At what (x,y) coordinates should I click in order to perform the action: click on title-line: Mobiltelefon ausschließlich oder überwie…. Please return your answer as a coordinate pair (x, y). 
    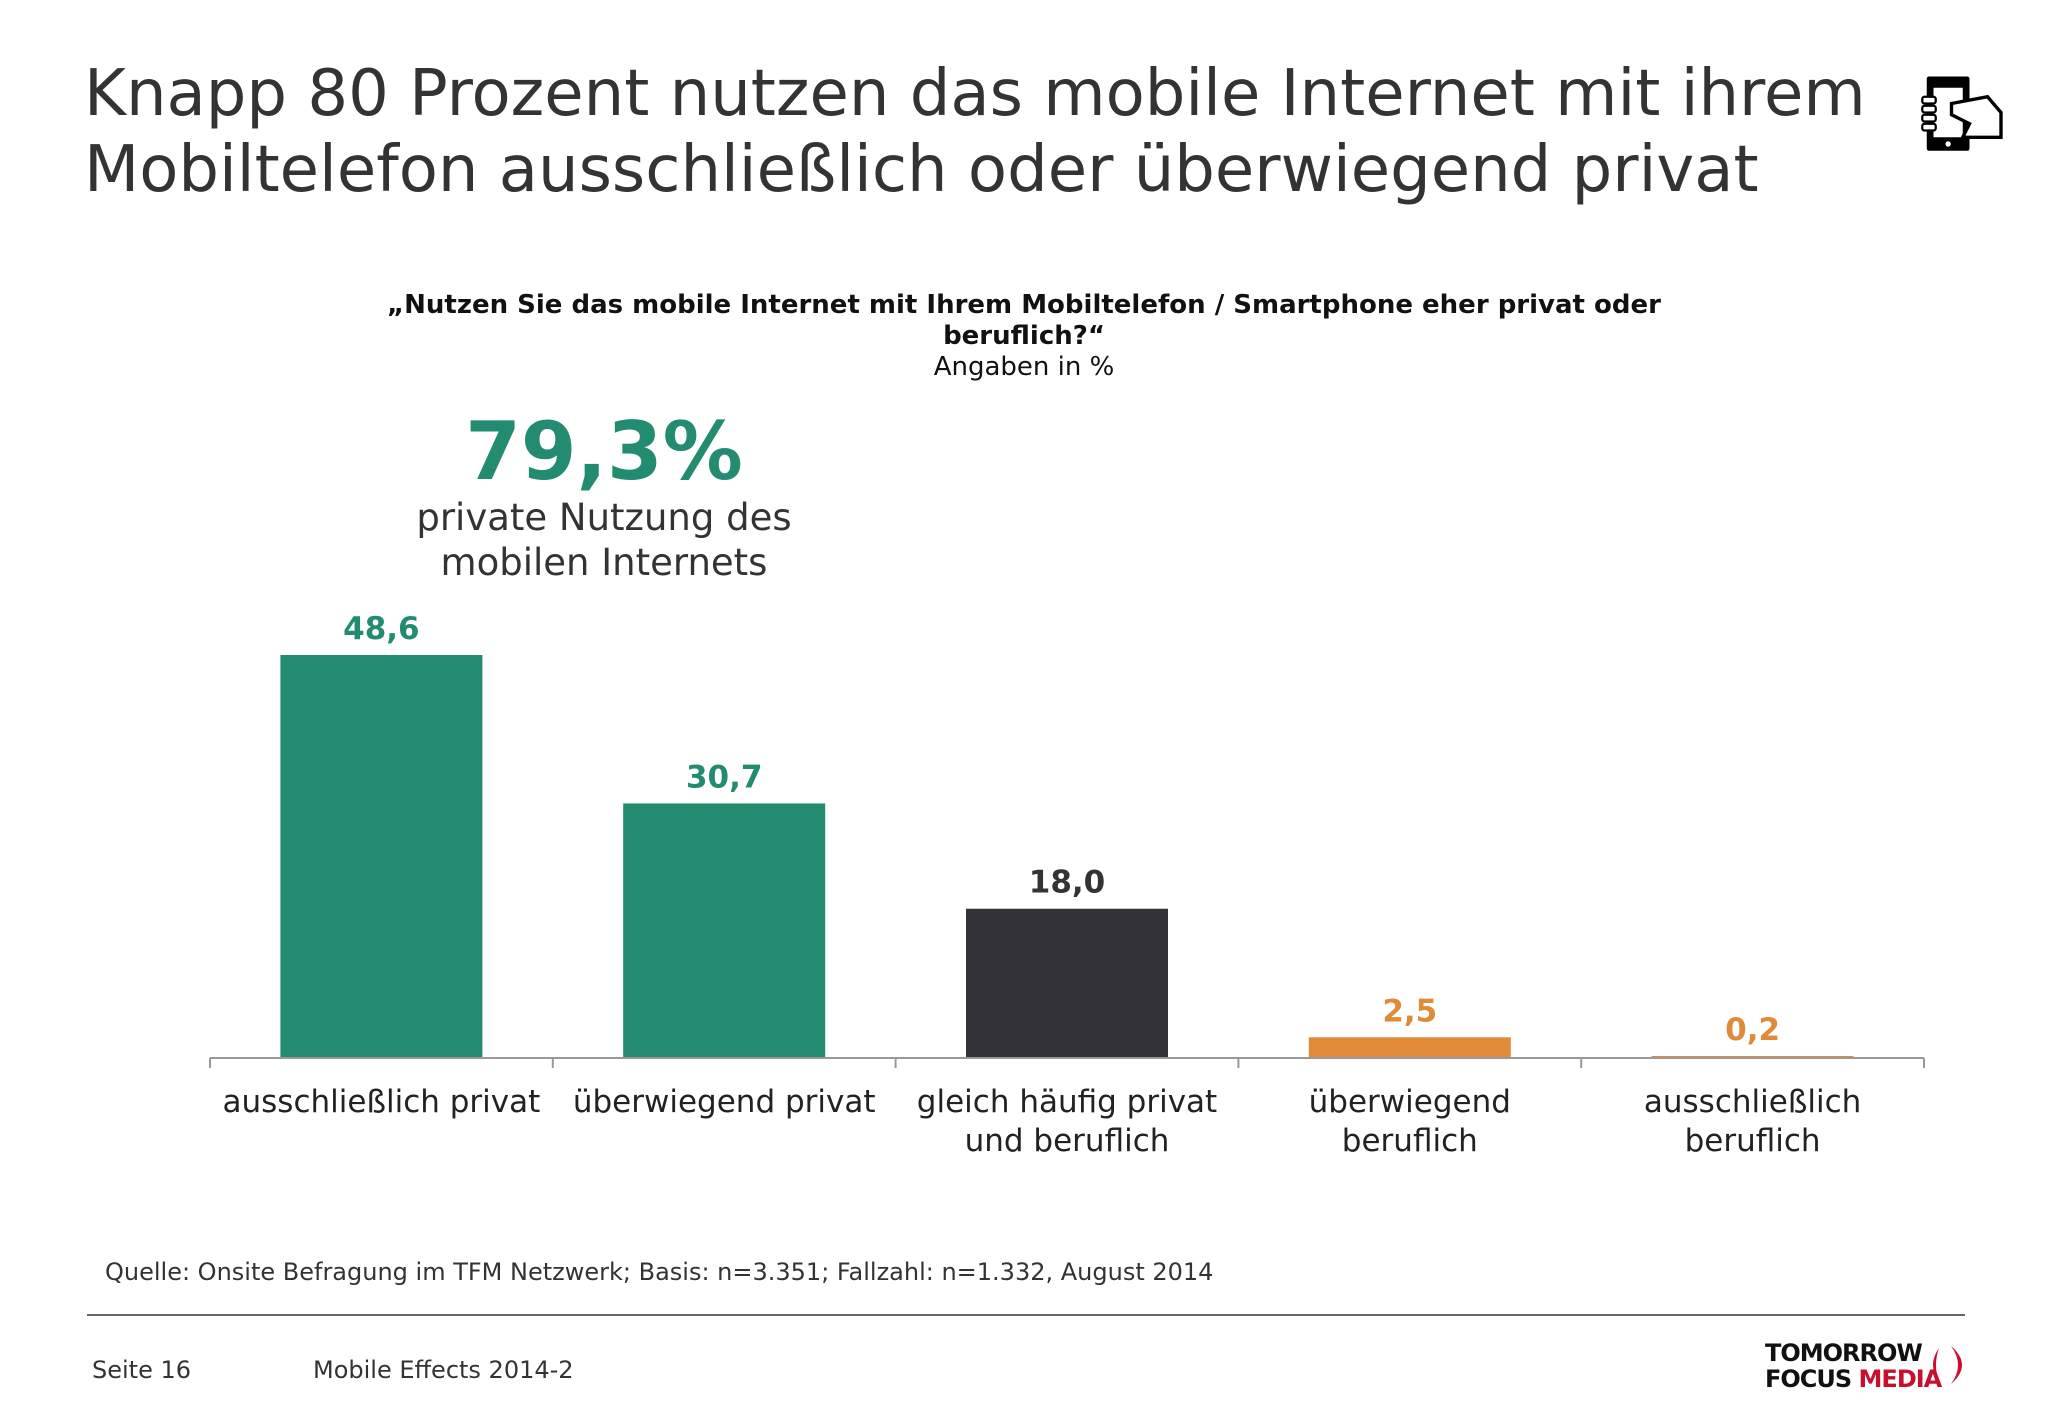
    Looking at the image, I should click on (921, 170).